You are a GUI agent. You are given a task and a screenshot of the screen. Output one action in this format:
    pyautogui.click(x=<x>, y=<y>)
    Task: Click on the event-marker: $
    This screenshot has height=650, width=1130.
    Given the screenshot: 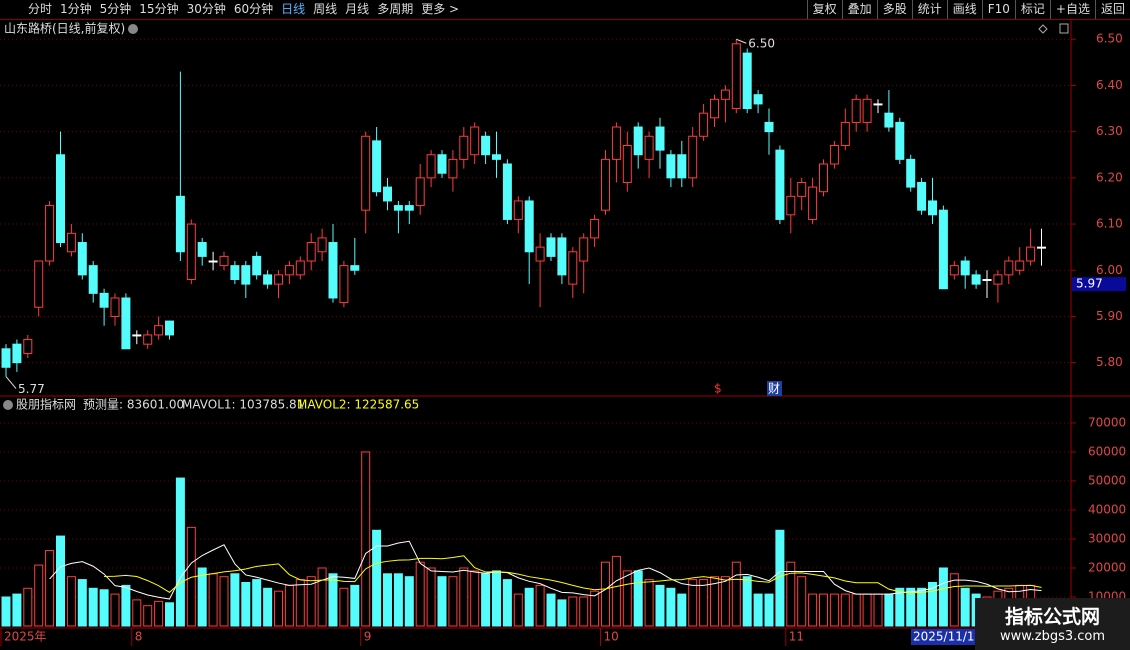 What is the action you would take?
    pyautogui.click(x=718, y=389)
    